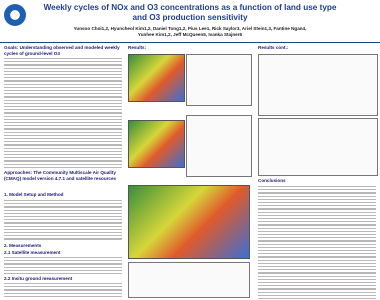  Describe the element at coordinates (272, 180) in the screenshot. I see `section-heading: Conclusions` at that location.